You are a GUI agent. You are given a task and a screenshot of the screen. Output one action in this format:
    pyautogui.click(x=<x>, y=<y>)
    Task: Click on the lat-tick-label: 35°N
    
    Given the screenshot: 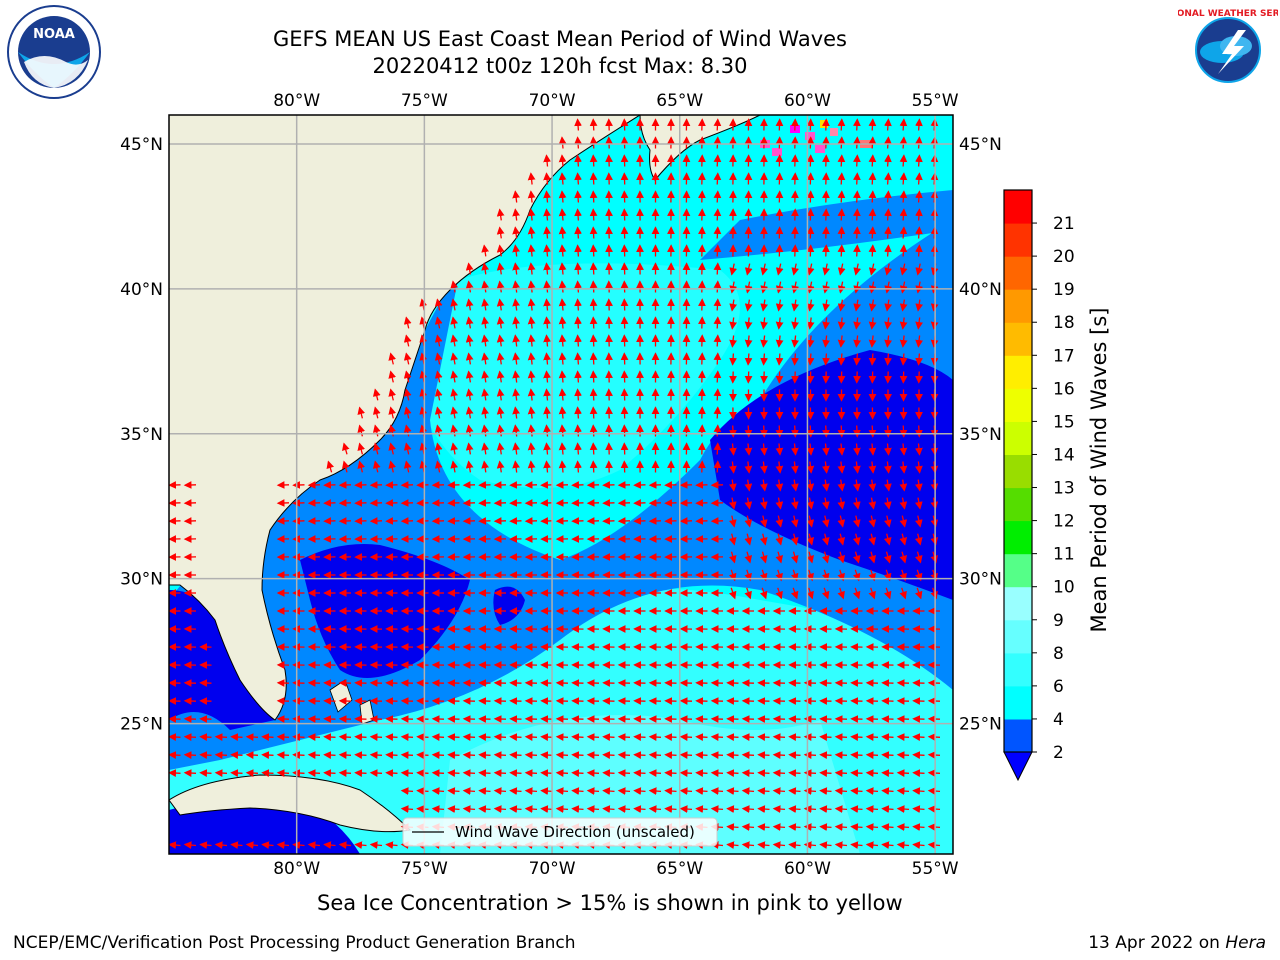 What is the action you would take?
    pyautogui.click(x=980, y=435)
    